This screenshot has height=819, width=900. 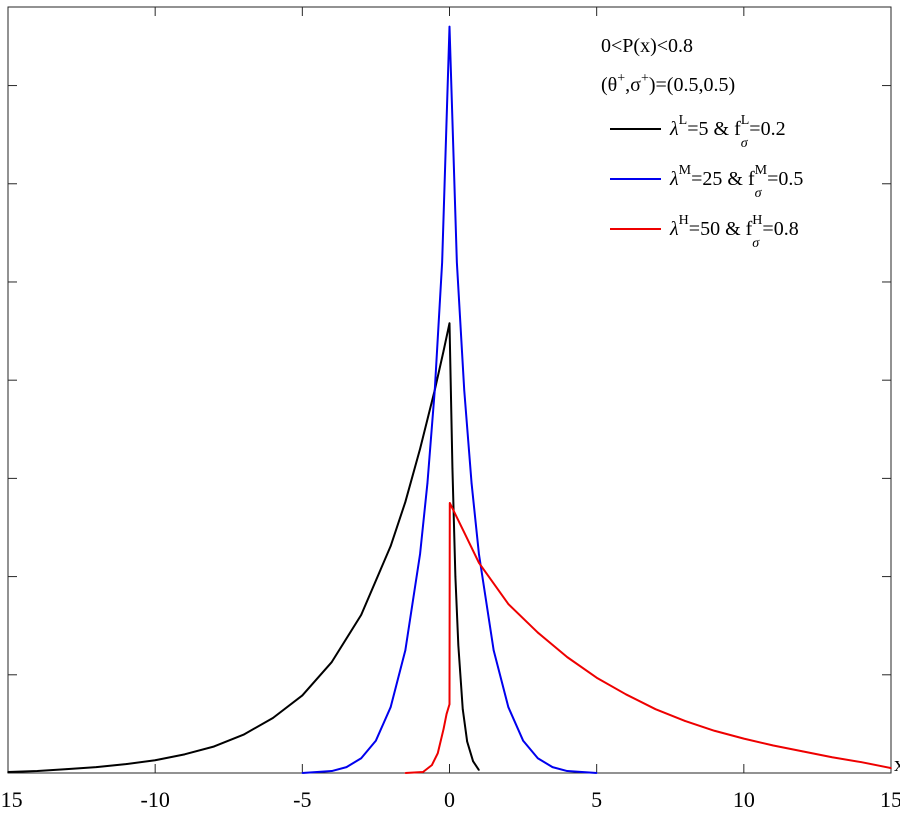 What do you see at coordinates (714, 129) in the screenshot?
I see `legend-entry-part: =5 & f` at bounding box center [714, 129].